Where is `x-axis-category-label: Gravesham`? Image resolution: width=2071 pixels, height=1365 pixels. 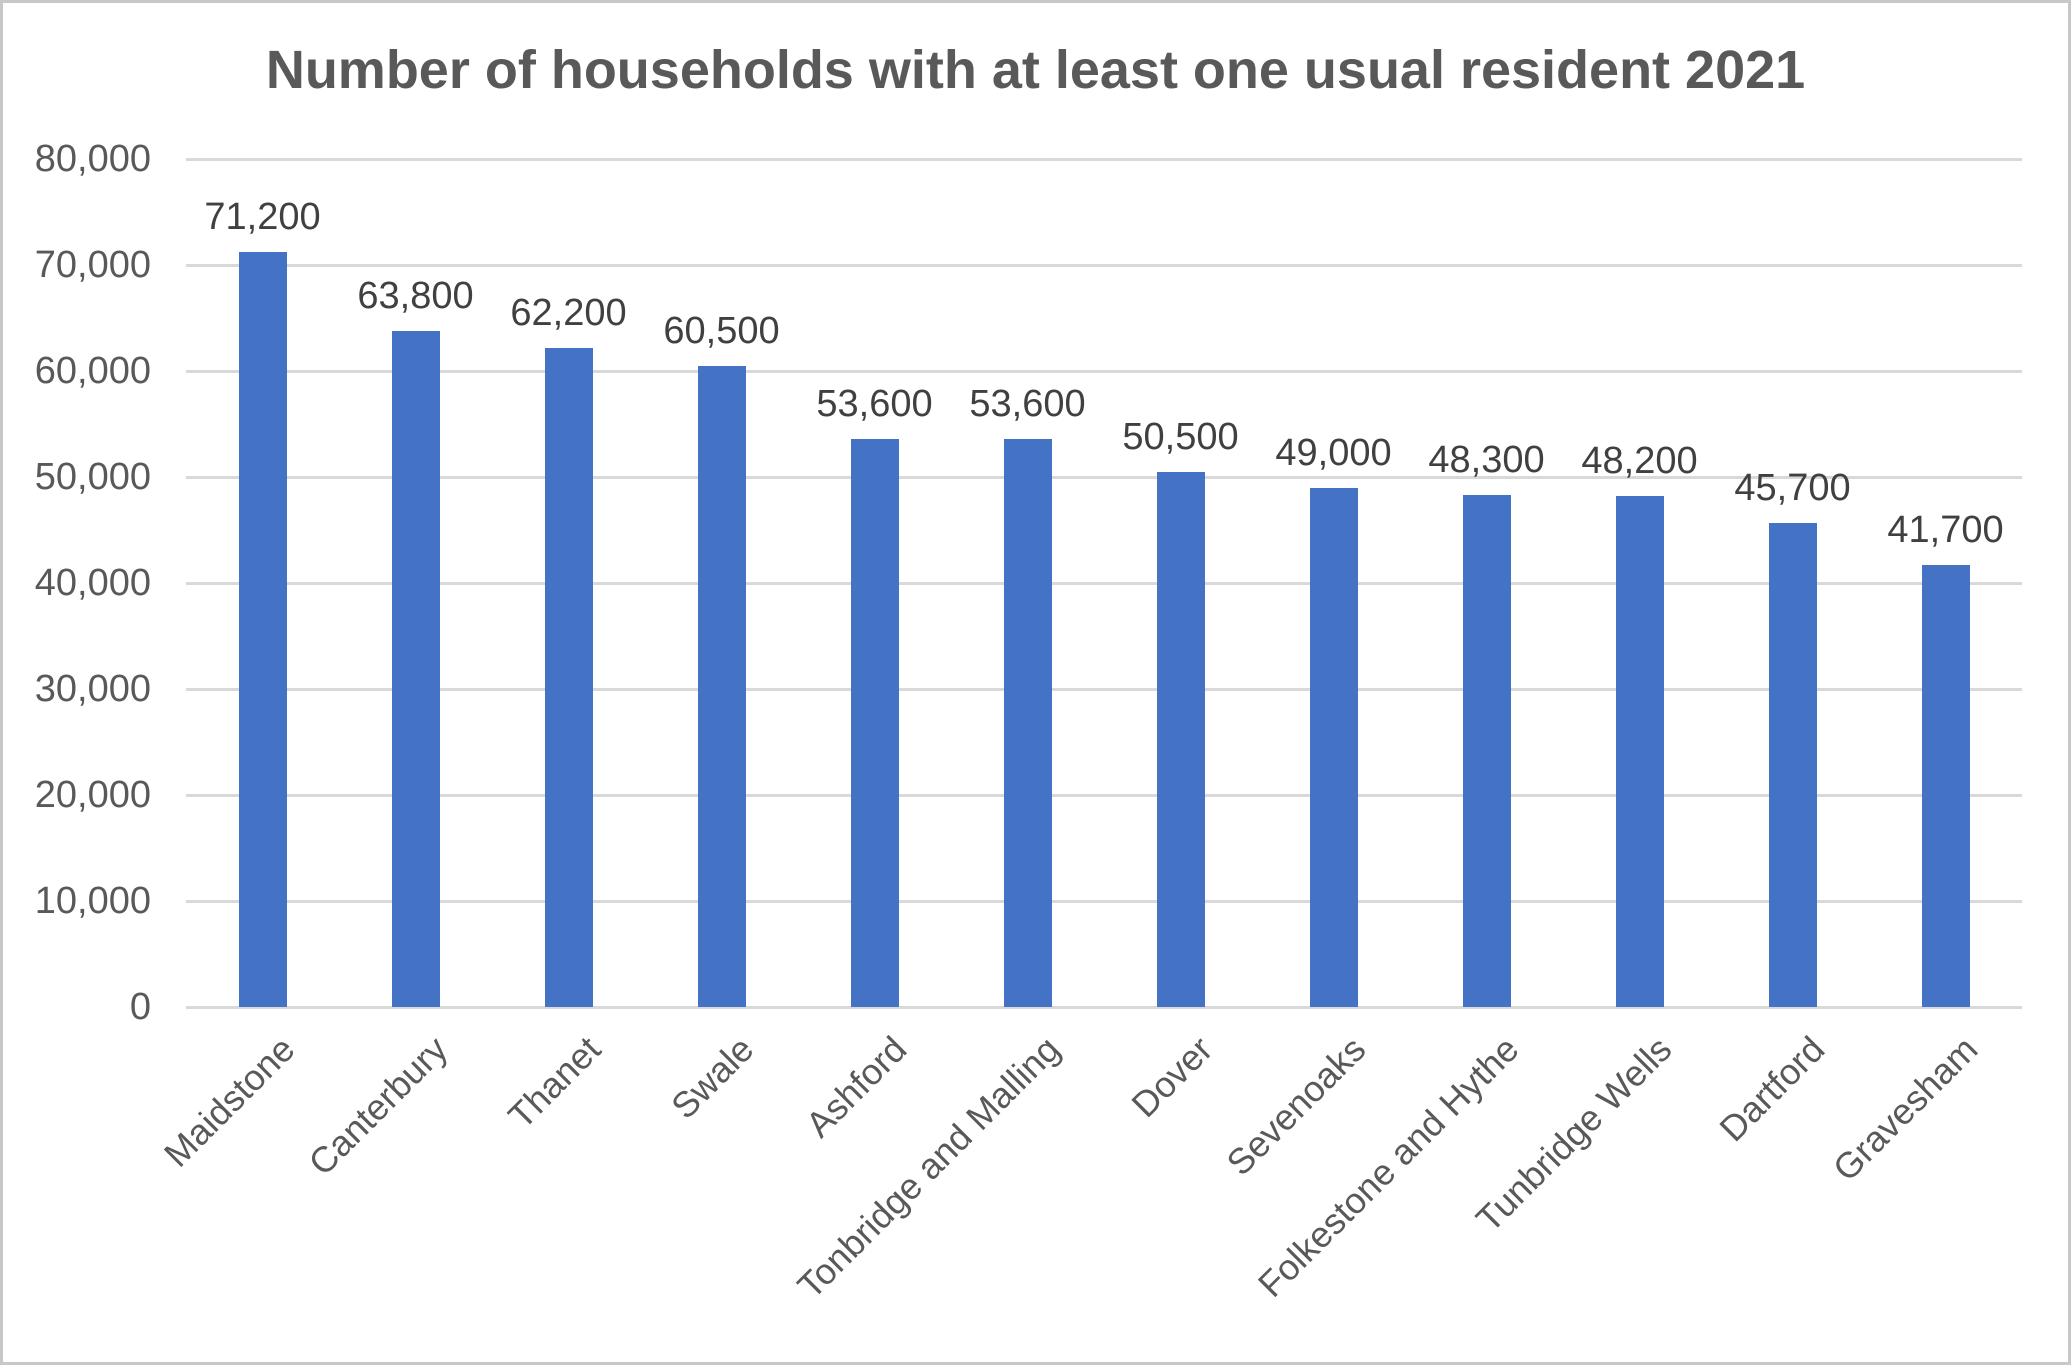
x-axis-category-label: Gravesham is located at coordinates (1905, 1108).